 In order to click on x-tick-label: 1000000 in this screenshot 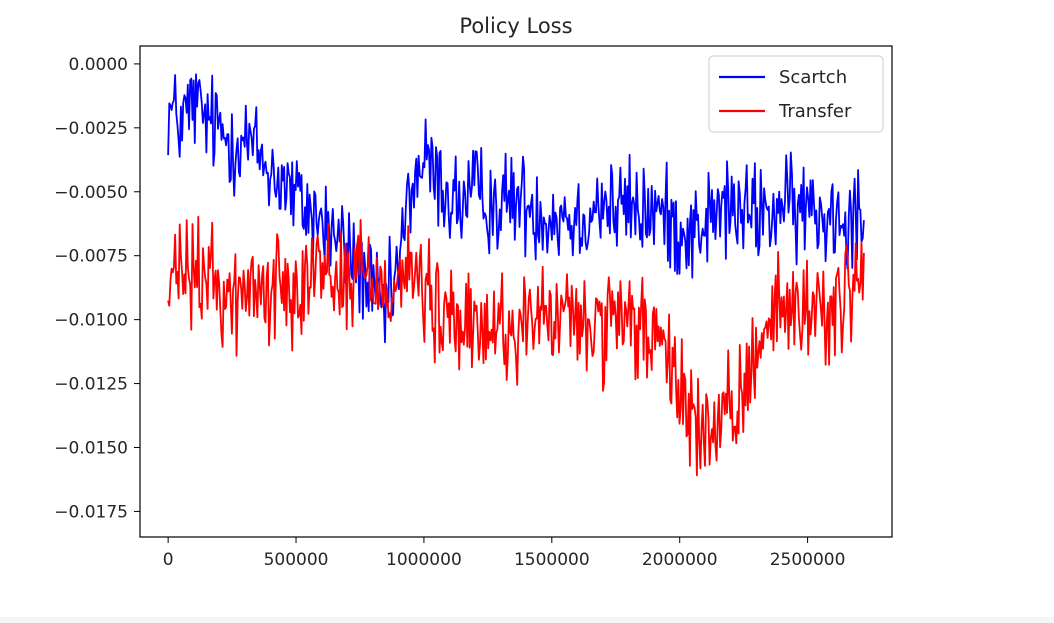, I will do `click(424, 560)`.